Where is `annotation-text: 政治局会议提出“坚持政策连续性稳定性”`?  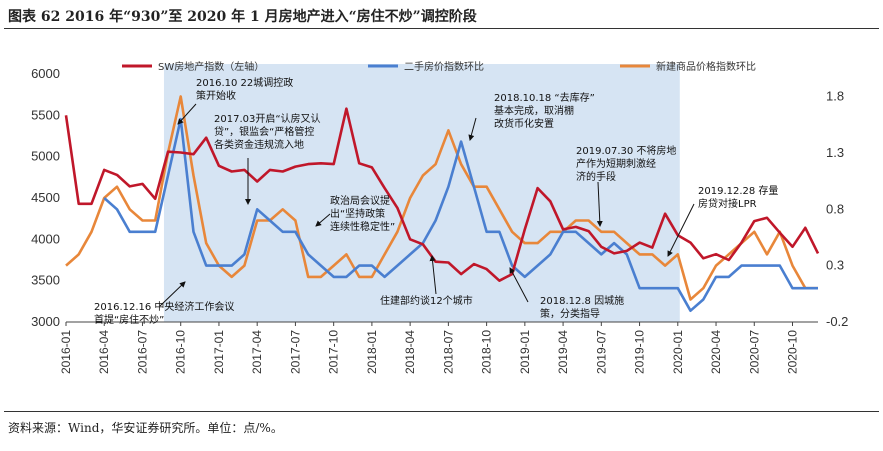 annotation-text: 政治局会议提出“坚持政策连续性稳定性” is located at coordinates (362, 213).